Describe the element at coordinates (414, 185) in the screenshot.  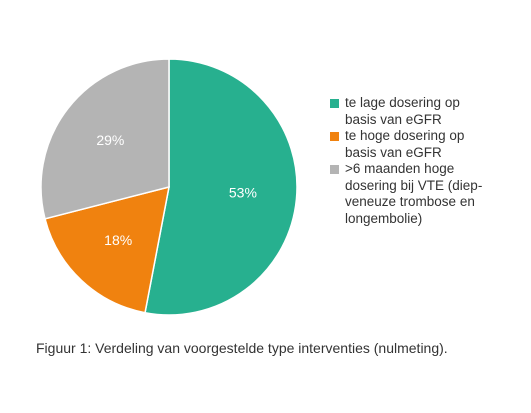
I see `legend-label-line: dosering bij VTE (diep-` at that location.